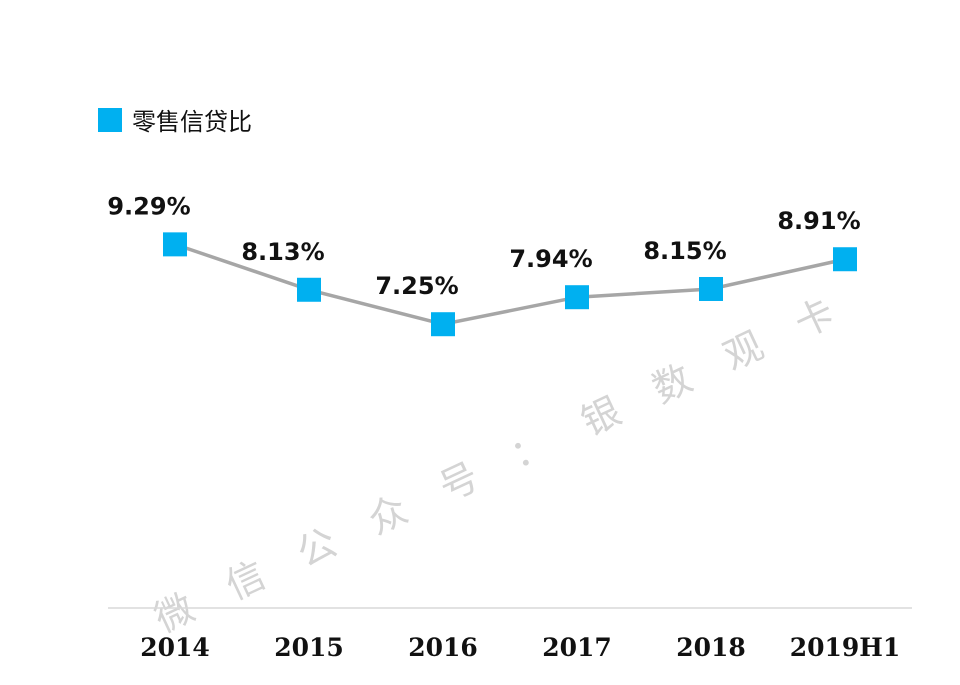 The height and width of the screenshot is (685, 960). I want to click on x-tick-label-2015: 2015, so click(309, 647).